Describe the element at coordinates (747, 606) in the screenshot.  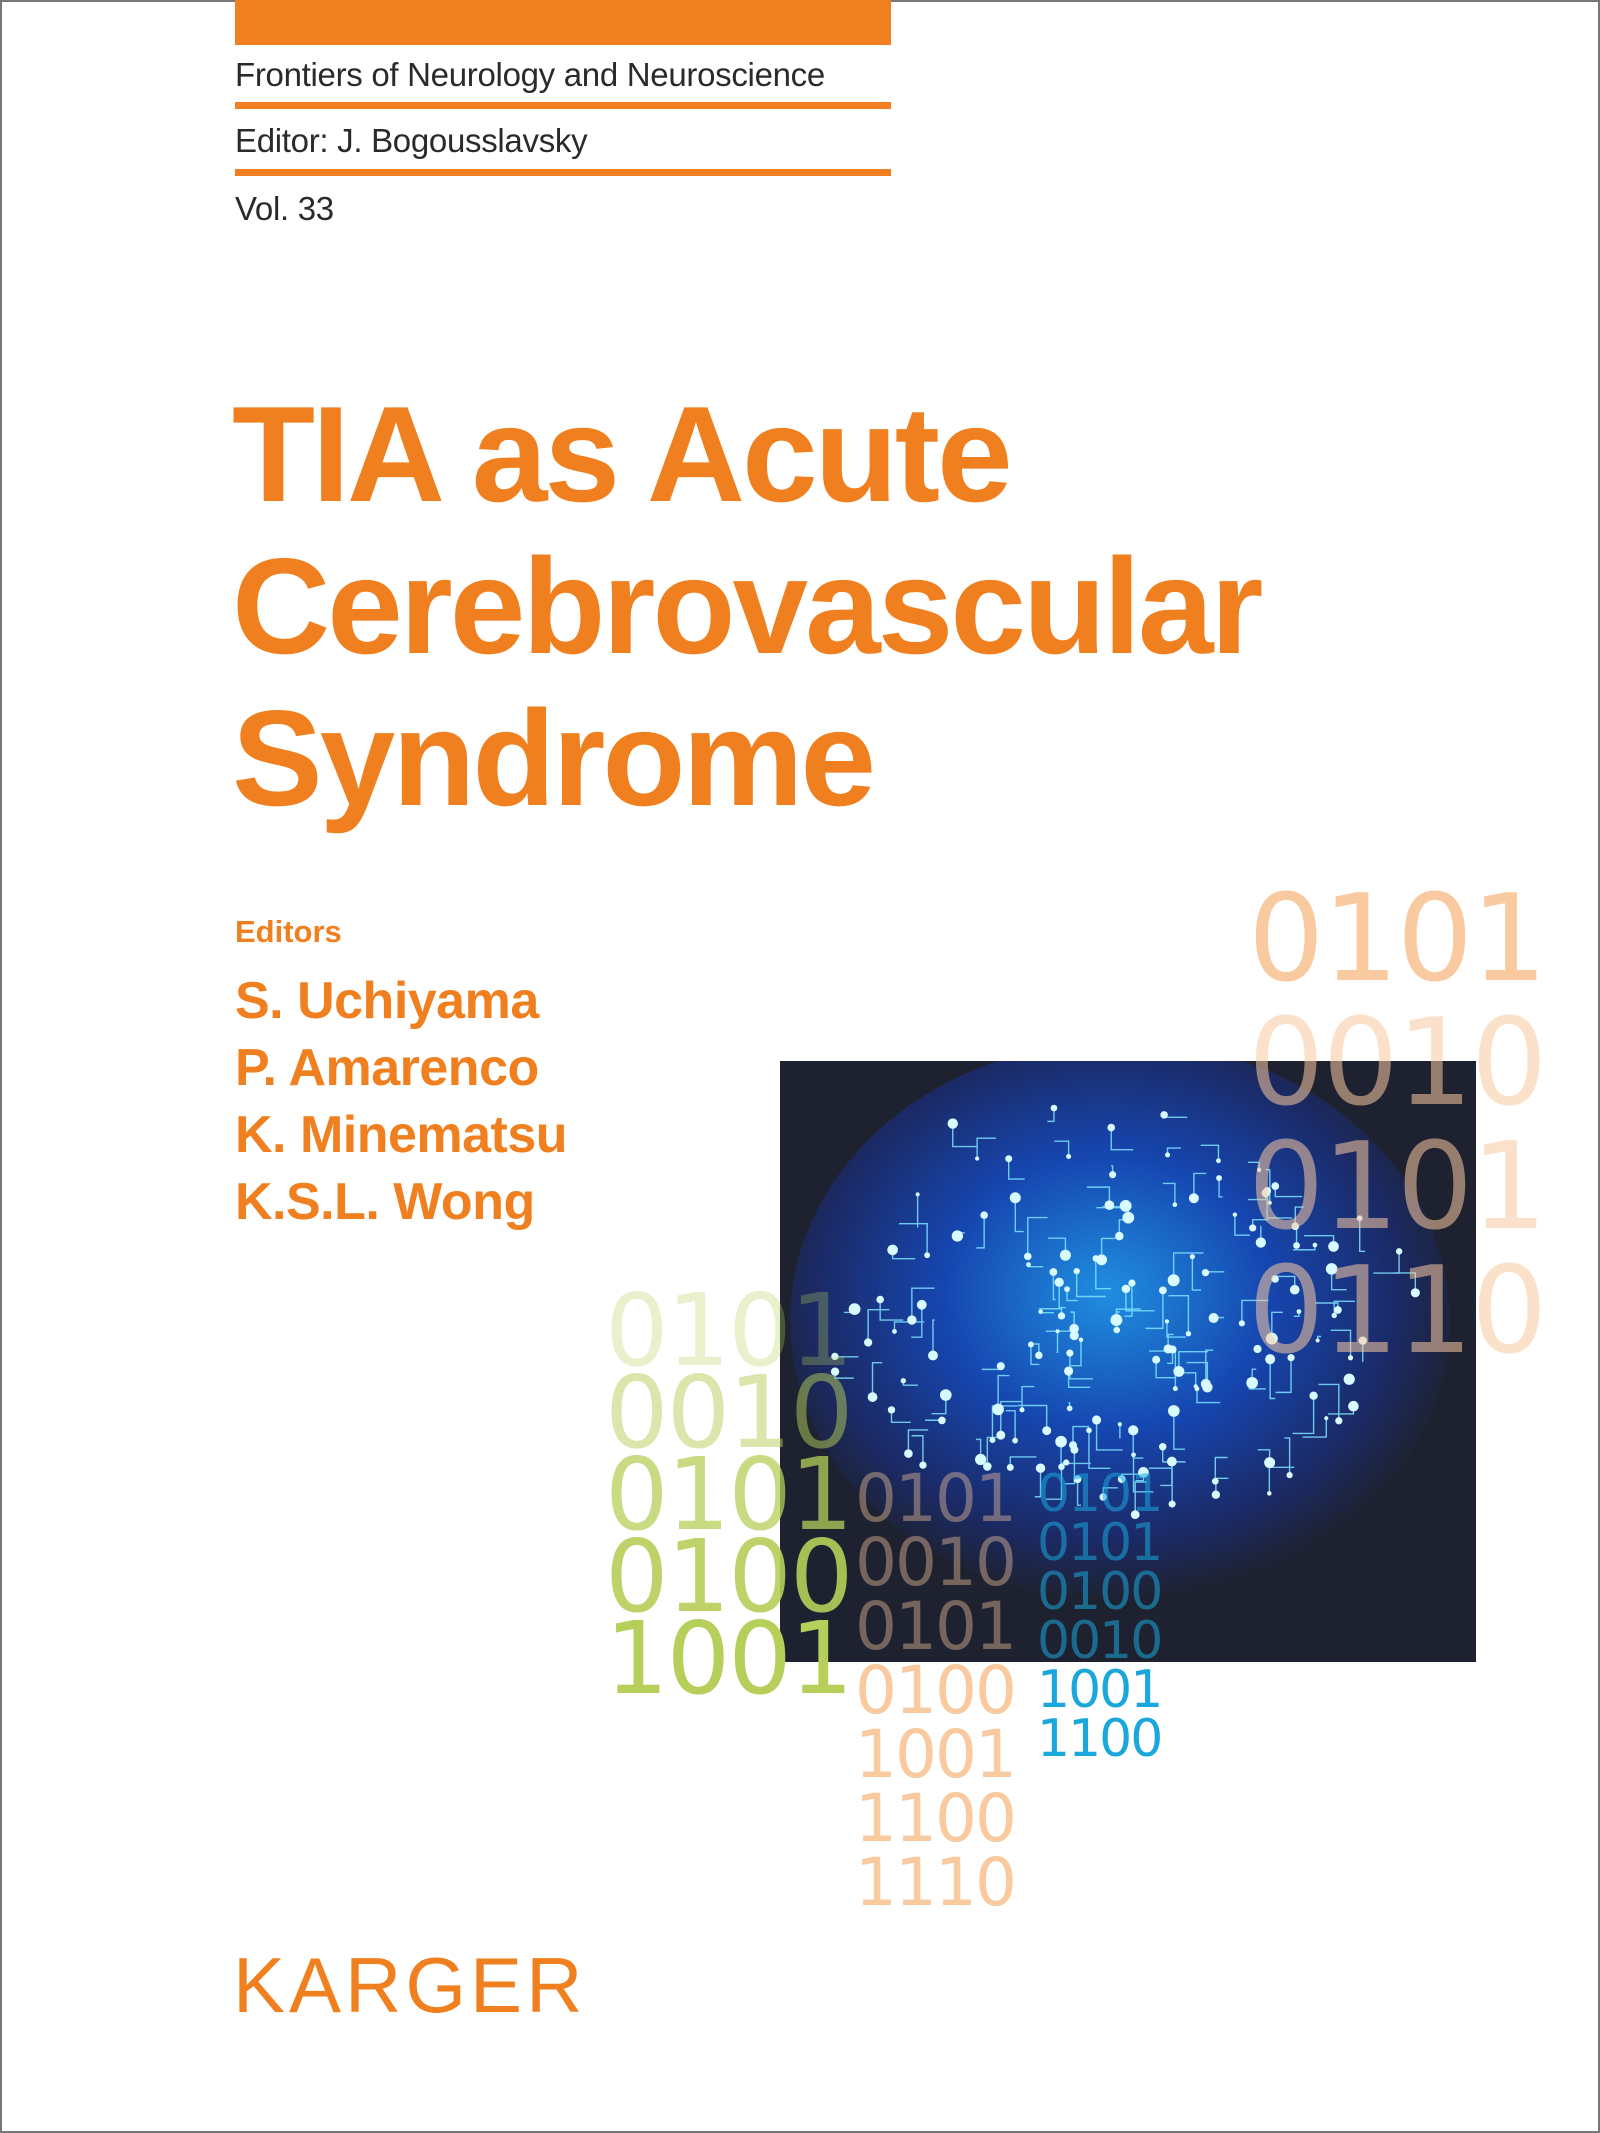
I see `book-title: TIA as Acute Cerebrovascular Syndrome` at that location.